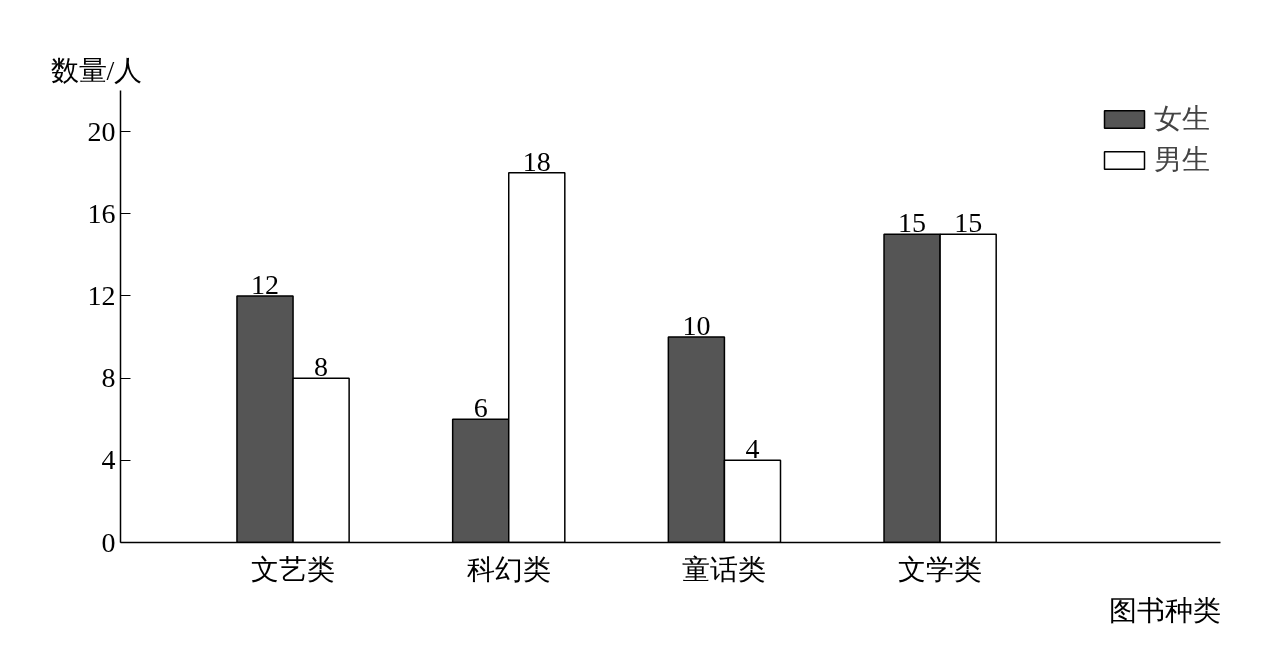  What do you see at coordinates (696, 326) in the screenshot?
I see `data-label: 10` at bounding box center [696, 326].